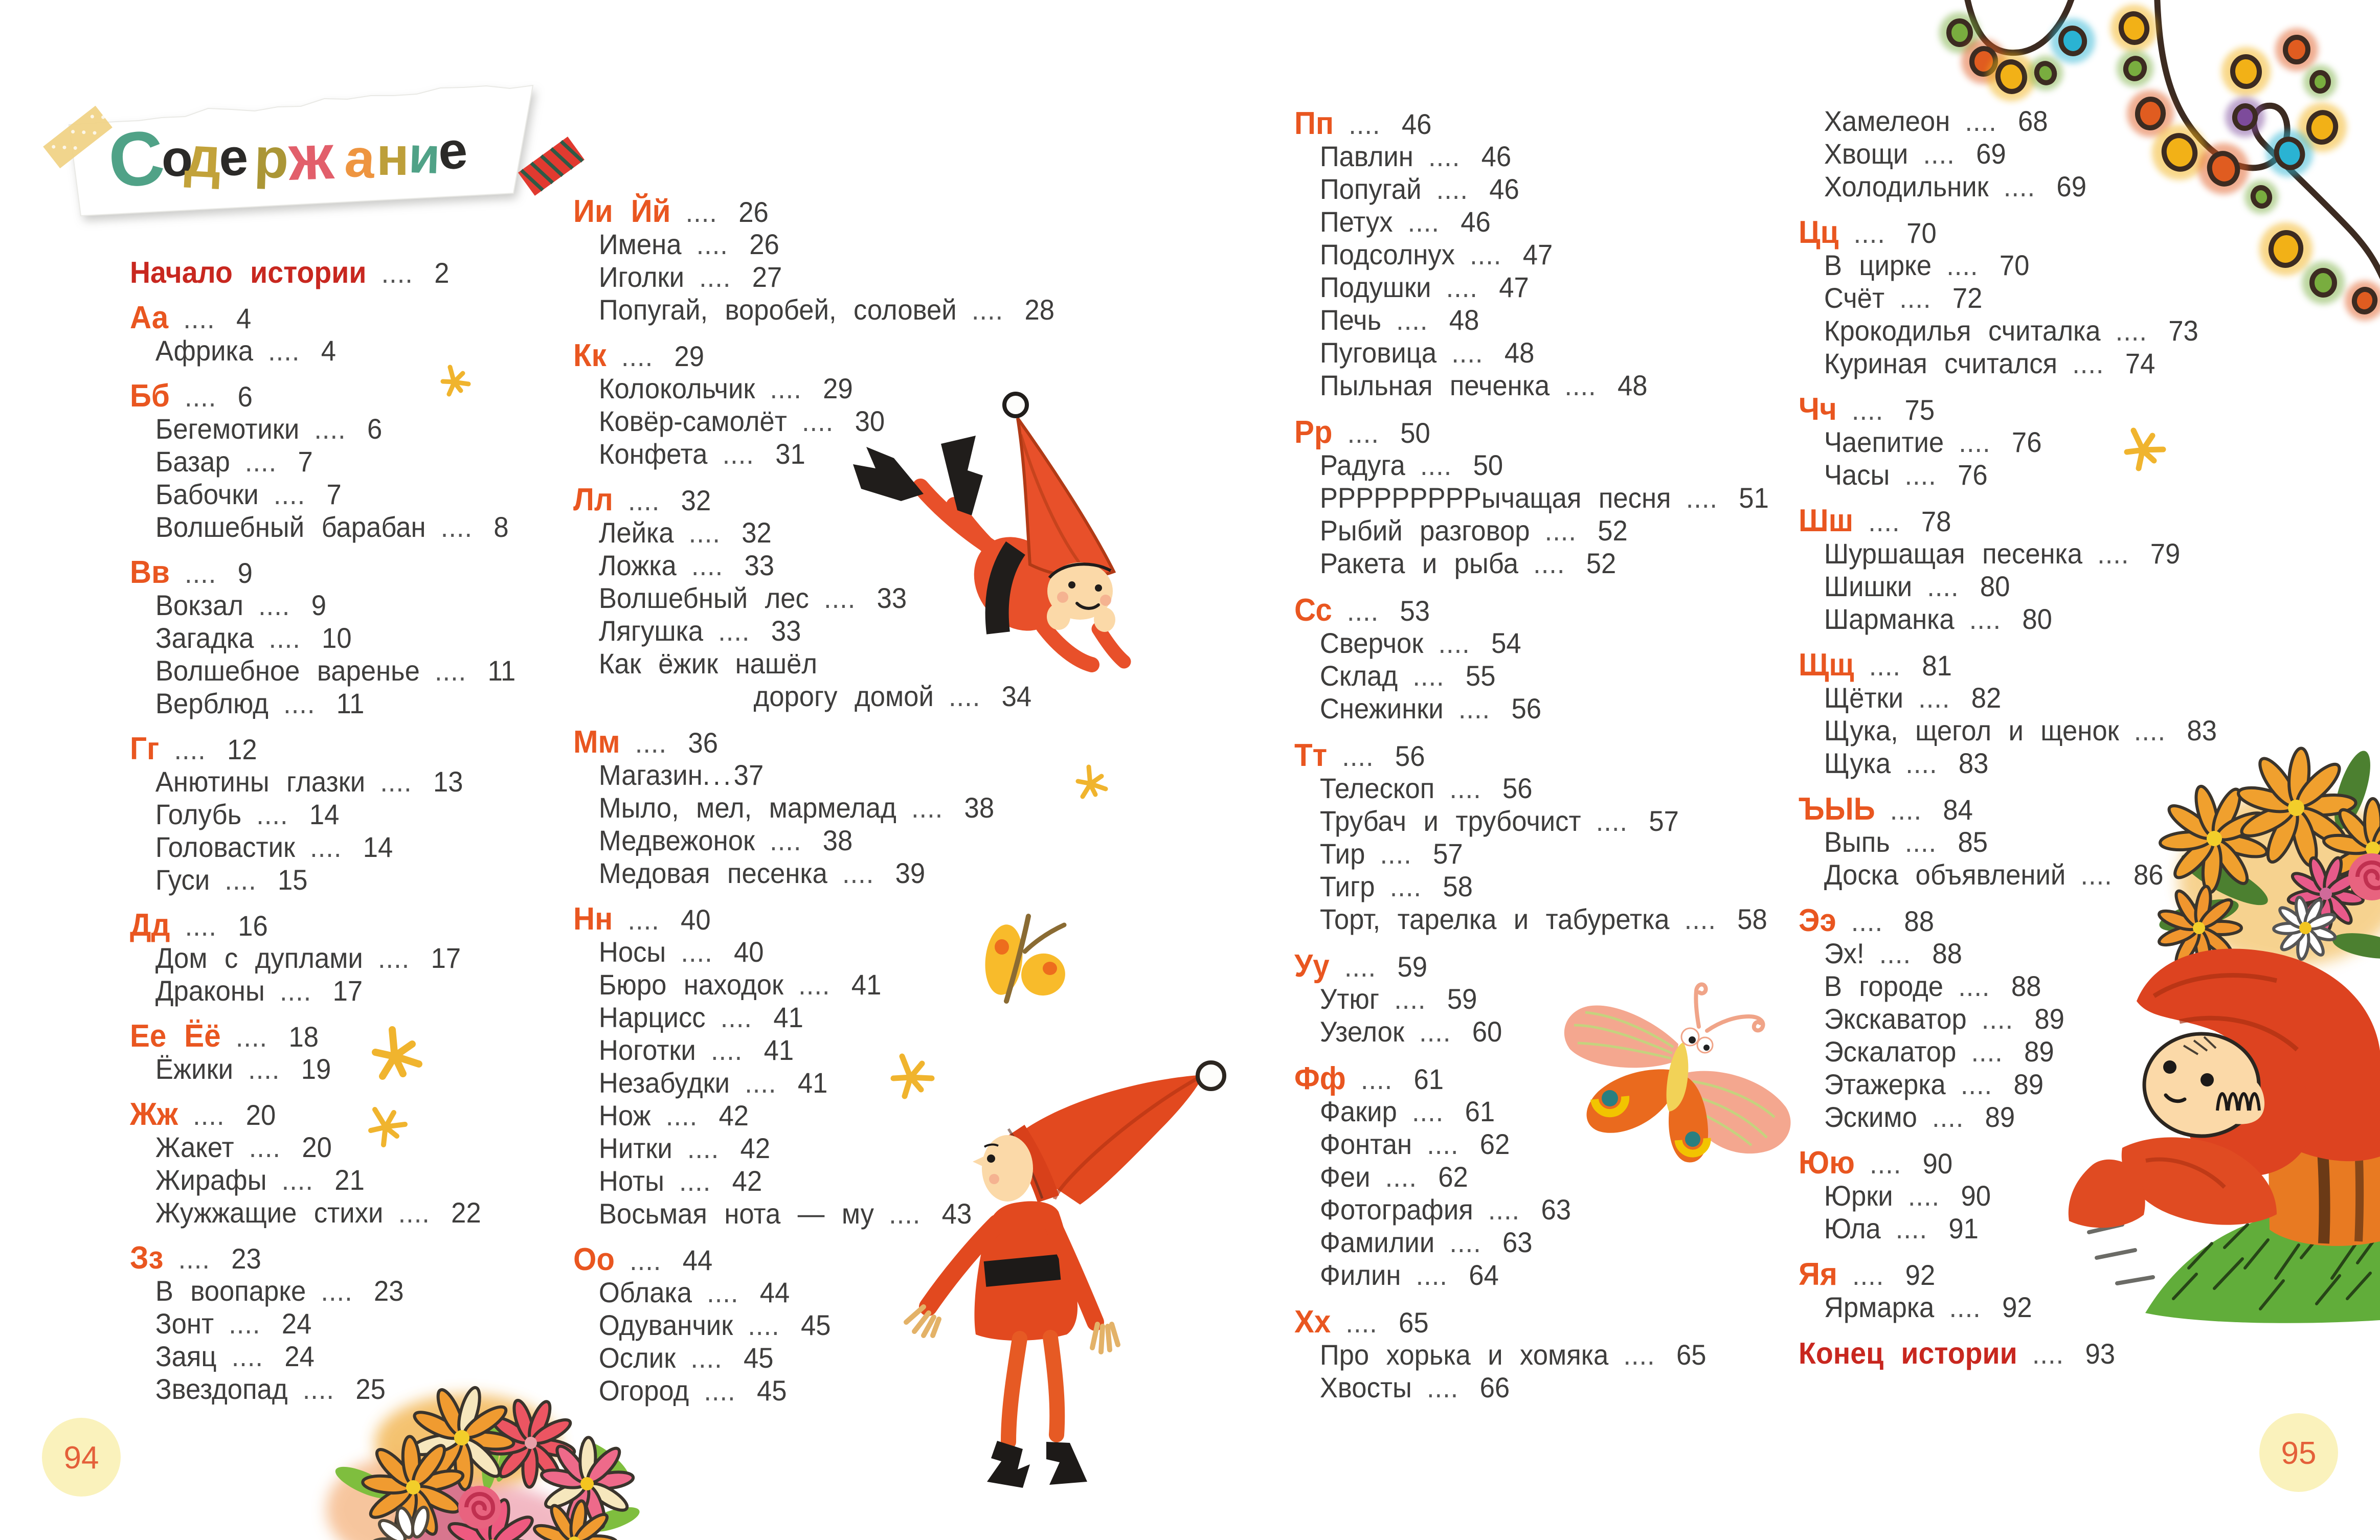 Image resolution: width=2380 pixels, height=1540 pixels. What do you see at coordinates (360, 158) in the screenshot?
I see `svg-text: а` at bounding box center [360, 158].